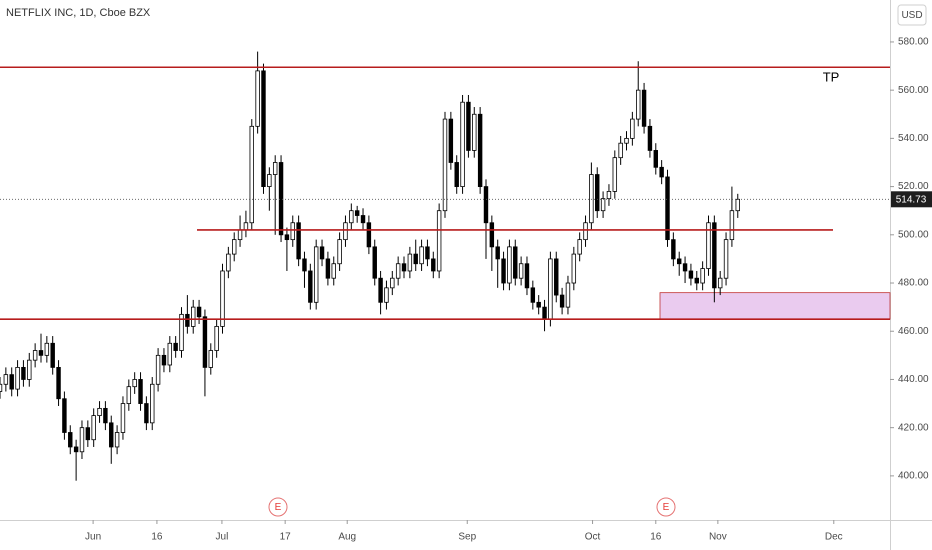 The height and width of the screenshot is (550, 932). What do you see at coordinates (78, 13) in the screenshot?
I see `chart-title: NETFLIX INC, 1D, Cboe BZX` at bounding box center [78, 13].